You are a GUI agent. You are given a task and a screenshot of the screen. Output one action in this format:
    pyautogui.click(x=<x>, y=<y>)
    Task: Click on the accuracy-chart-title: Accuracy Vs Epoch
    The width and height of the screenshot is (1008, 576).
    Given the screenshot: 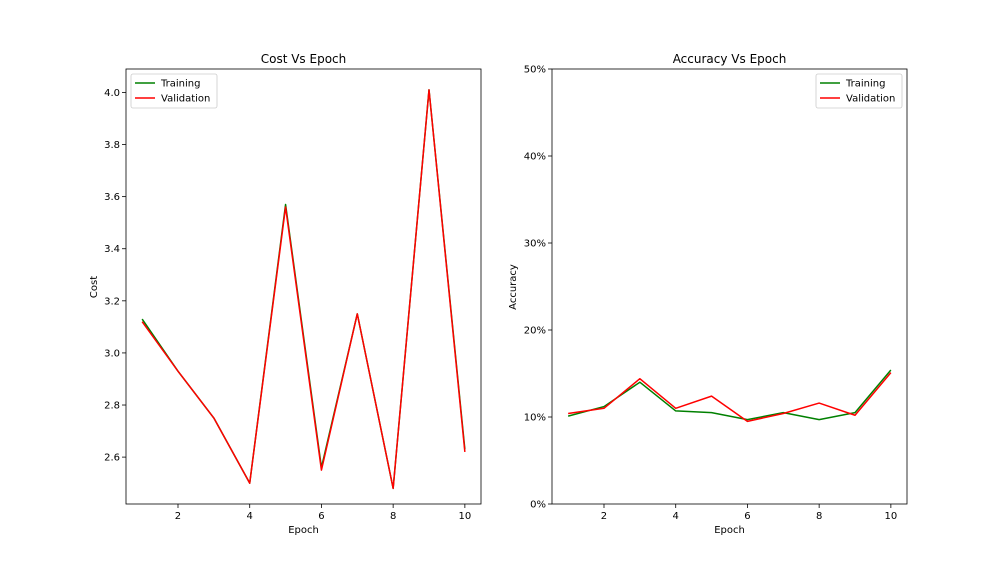 What is the action you would take?
    pyautogui.click(x=730, y=59)
    